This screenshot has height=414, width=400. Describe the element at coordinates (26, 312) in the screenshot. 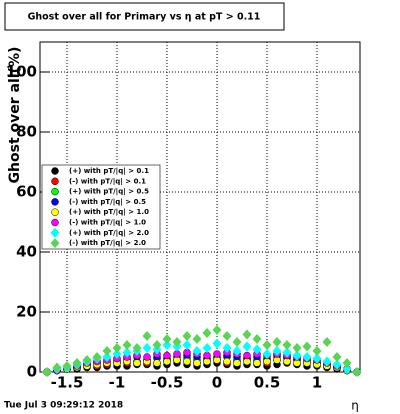

I see `y-tick-label: 20` at that location.